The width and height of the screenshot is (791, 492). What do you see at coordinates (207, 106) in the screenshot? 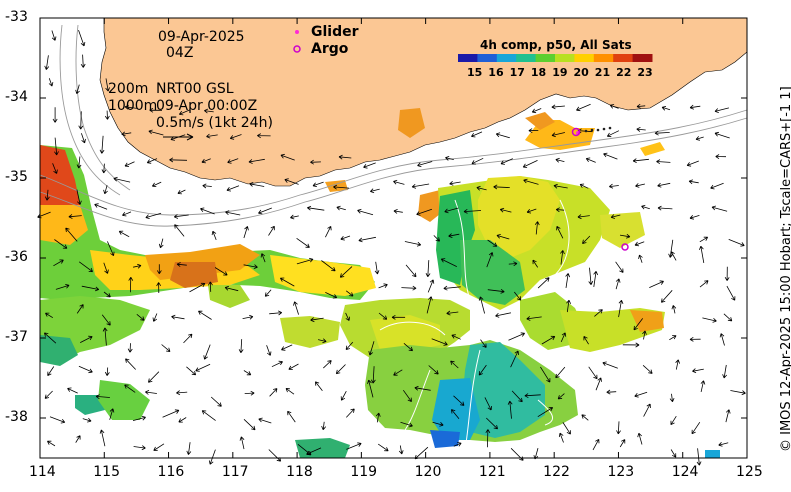
I see `analysis-time-label: 09-Apr 00:00Z` at bounding box center [207, 106].